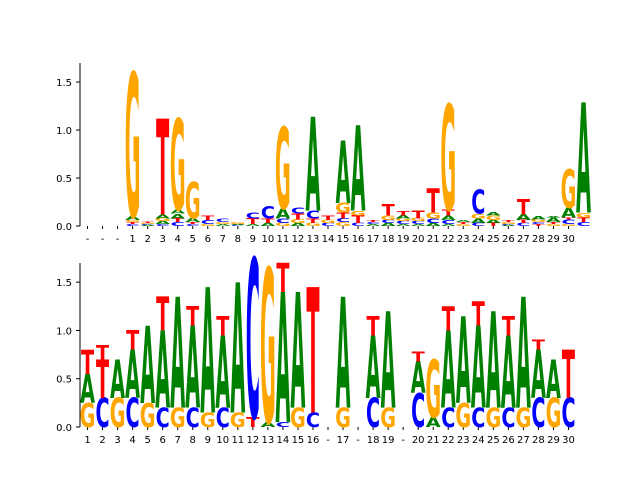  Describe the element at coordinates (238, 239) in the screenshot. I see `x-tick-label: 8` at that location.